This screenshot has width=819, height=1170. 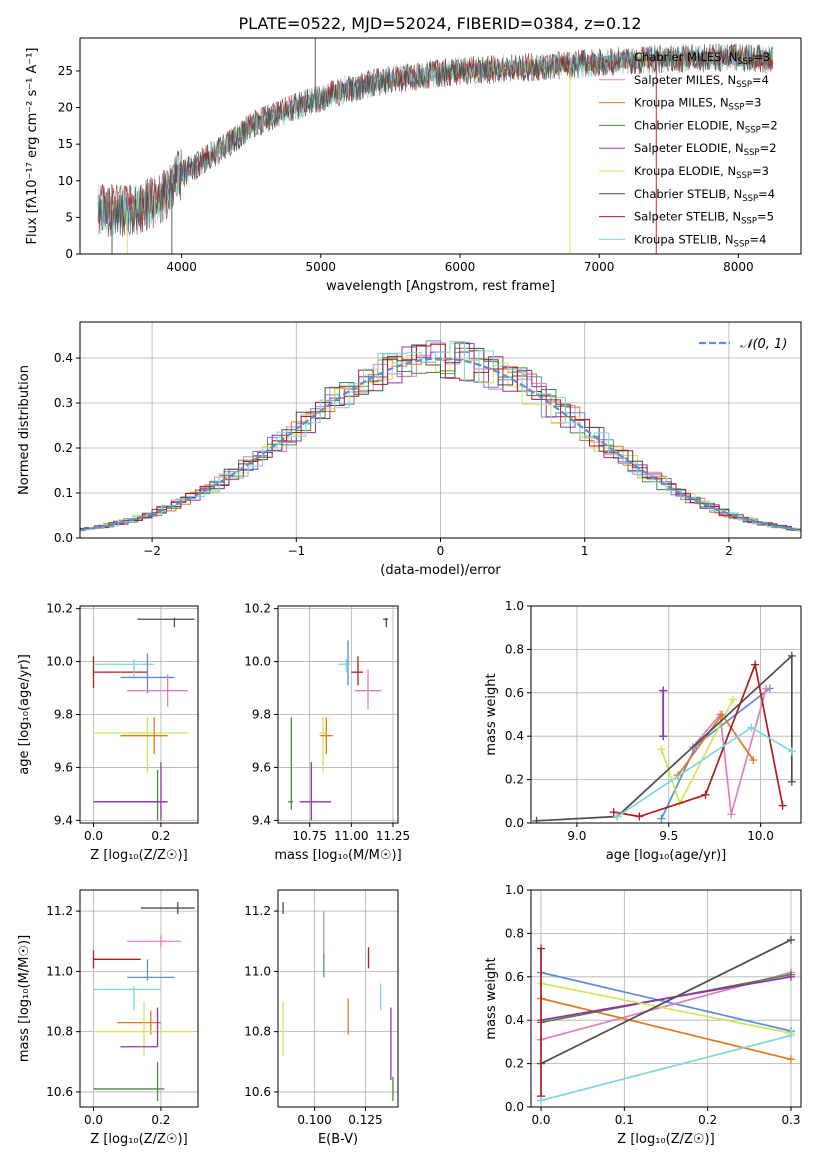 I want to click on x-tick-label: −2, so click(x=152, y=551).